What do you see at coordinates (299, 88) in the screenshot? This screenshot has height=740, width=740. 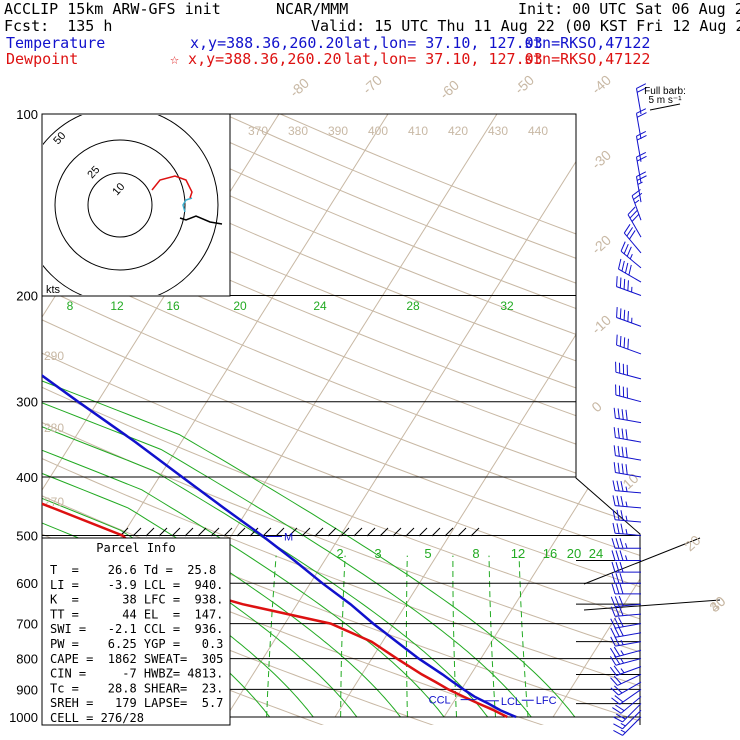 I see `isotherm-label: -80` at bounding box center [299, 88].